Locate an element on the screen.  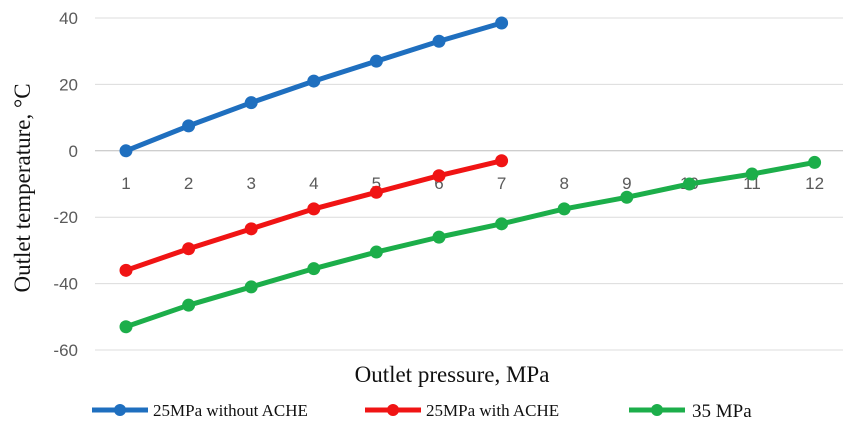
y-tick-label: 20 is located at coordinates (68, 84).